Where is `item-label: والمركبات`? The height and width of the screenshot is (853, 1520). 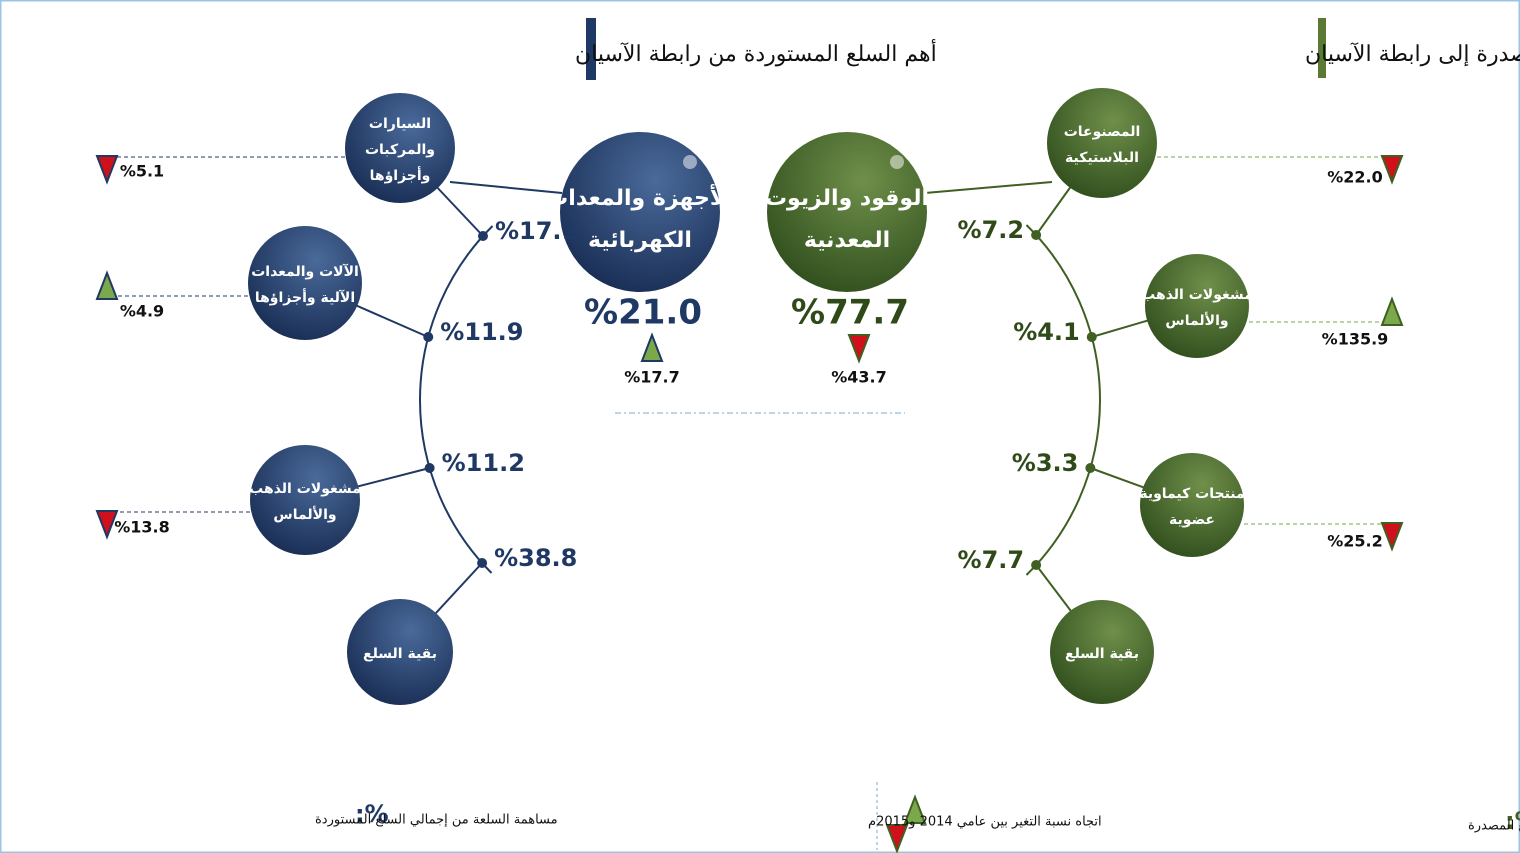 item-label: والمركبات is located at coordinates (400, 150).